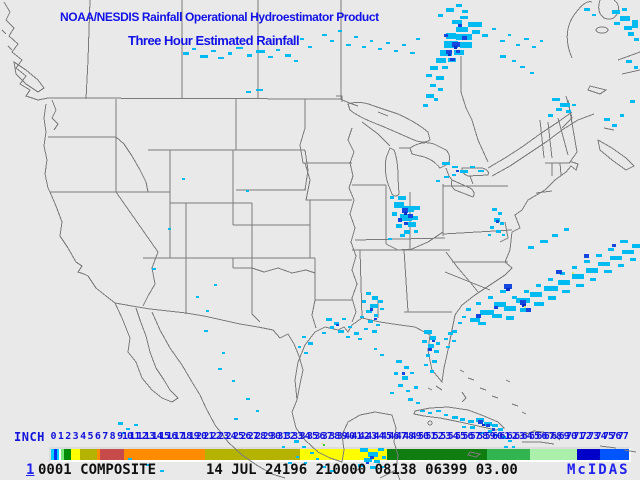 This screenshot has height=480, width=640. I want to click on scale-tick: 38, so click(334, 436).